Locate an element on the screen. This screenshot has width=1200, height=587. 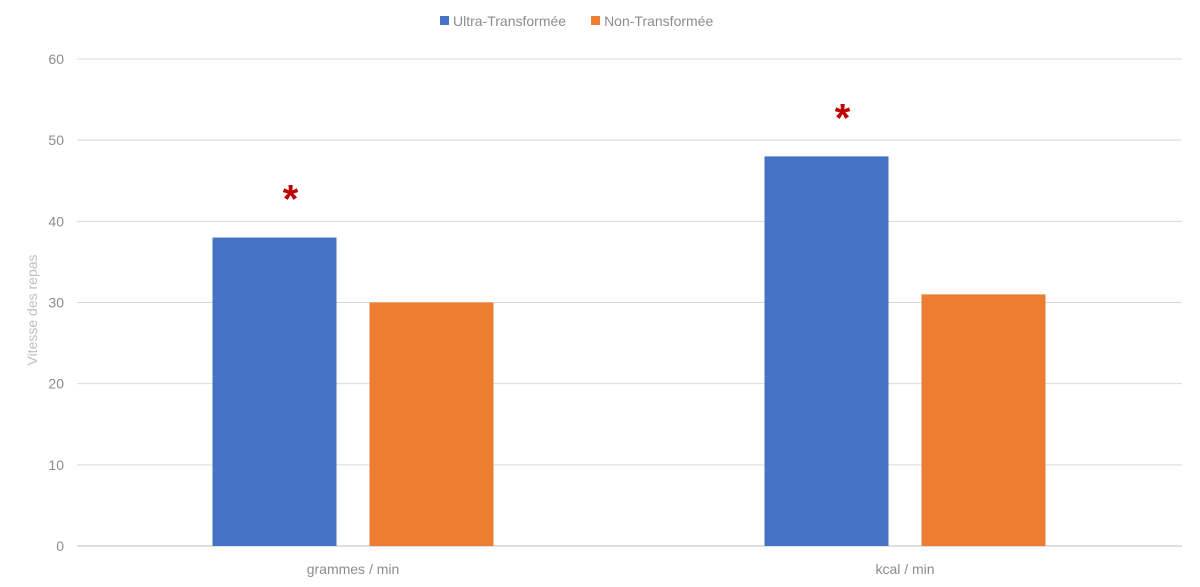
x-category-label: grammes / min is located at coordinates (353, 569).